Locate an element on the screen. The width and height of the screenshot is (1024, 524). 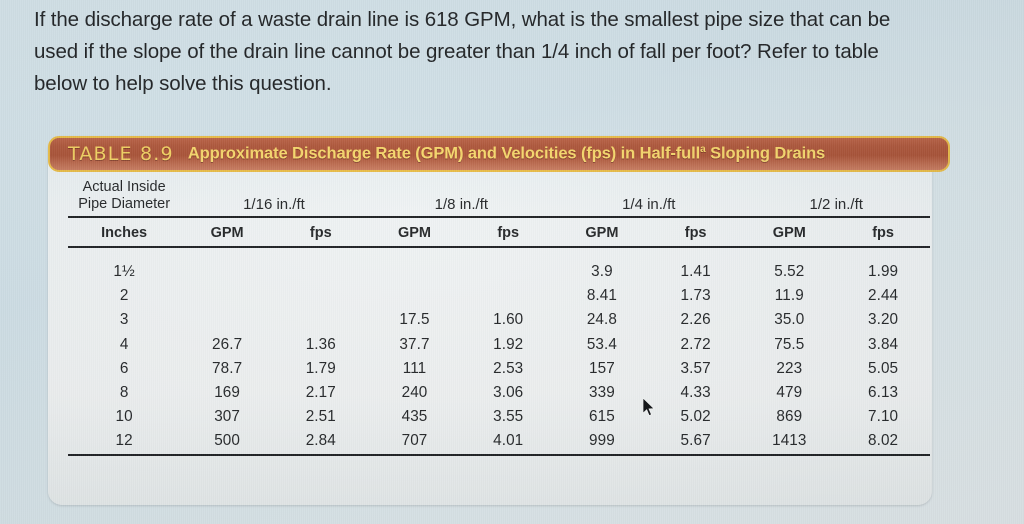
table-row: 6 78.7 1.79 111 2.53 157 3.57 223 5.05 is located at coordinates (499, 369).